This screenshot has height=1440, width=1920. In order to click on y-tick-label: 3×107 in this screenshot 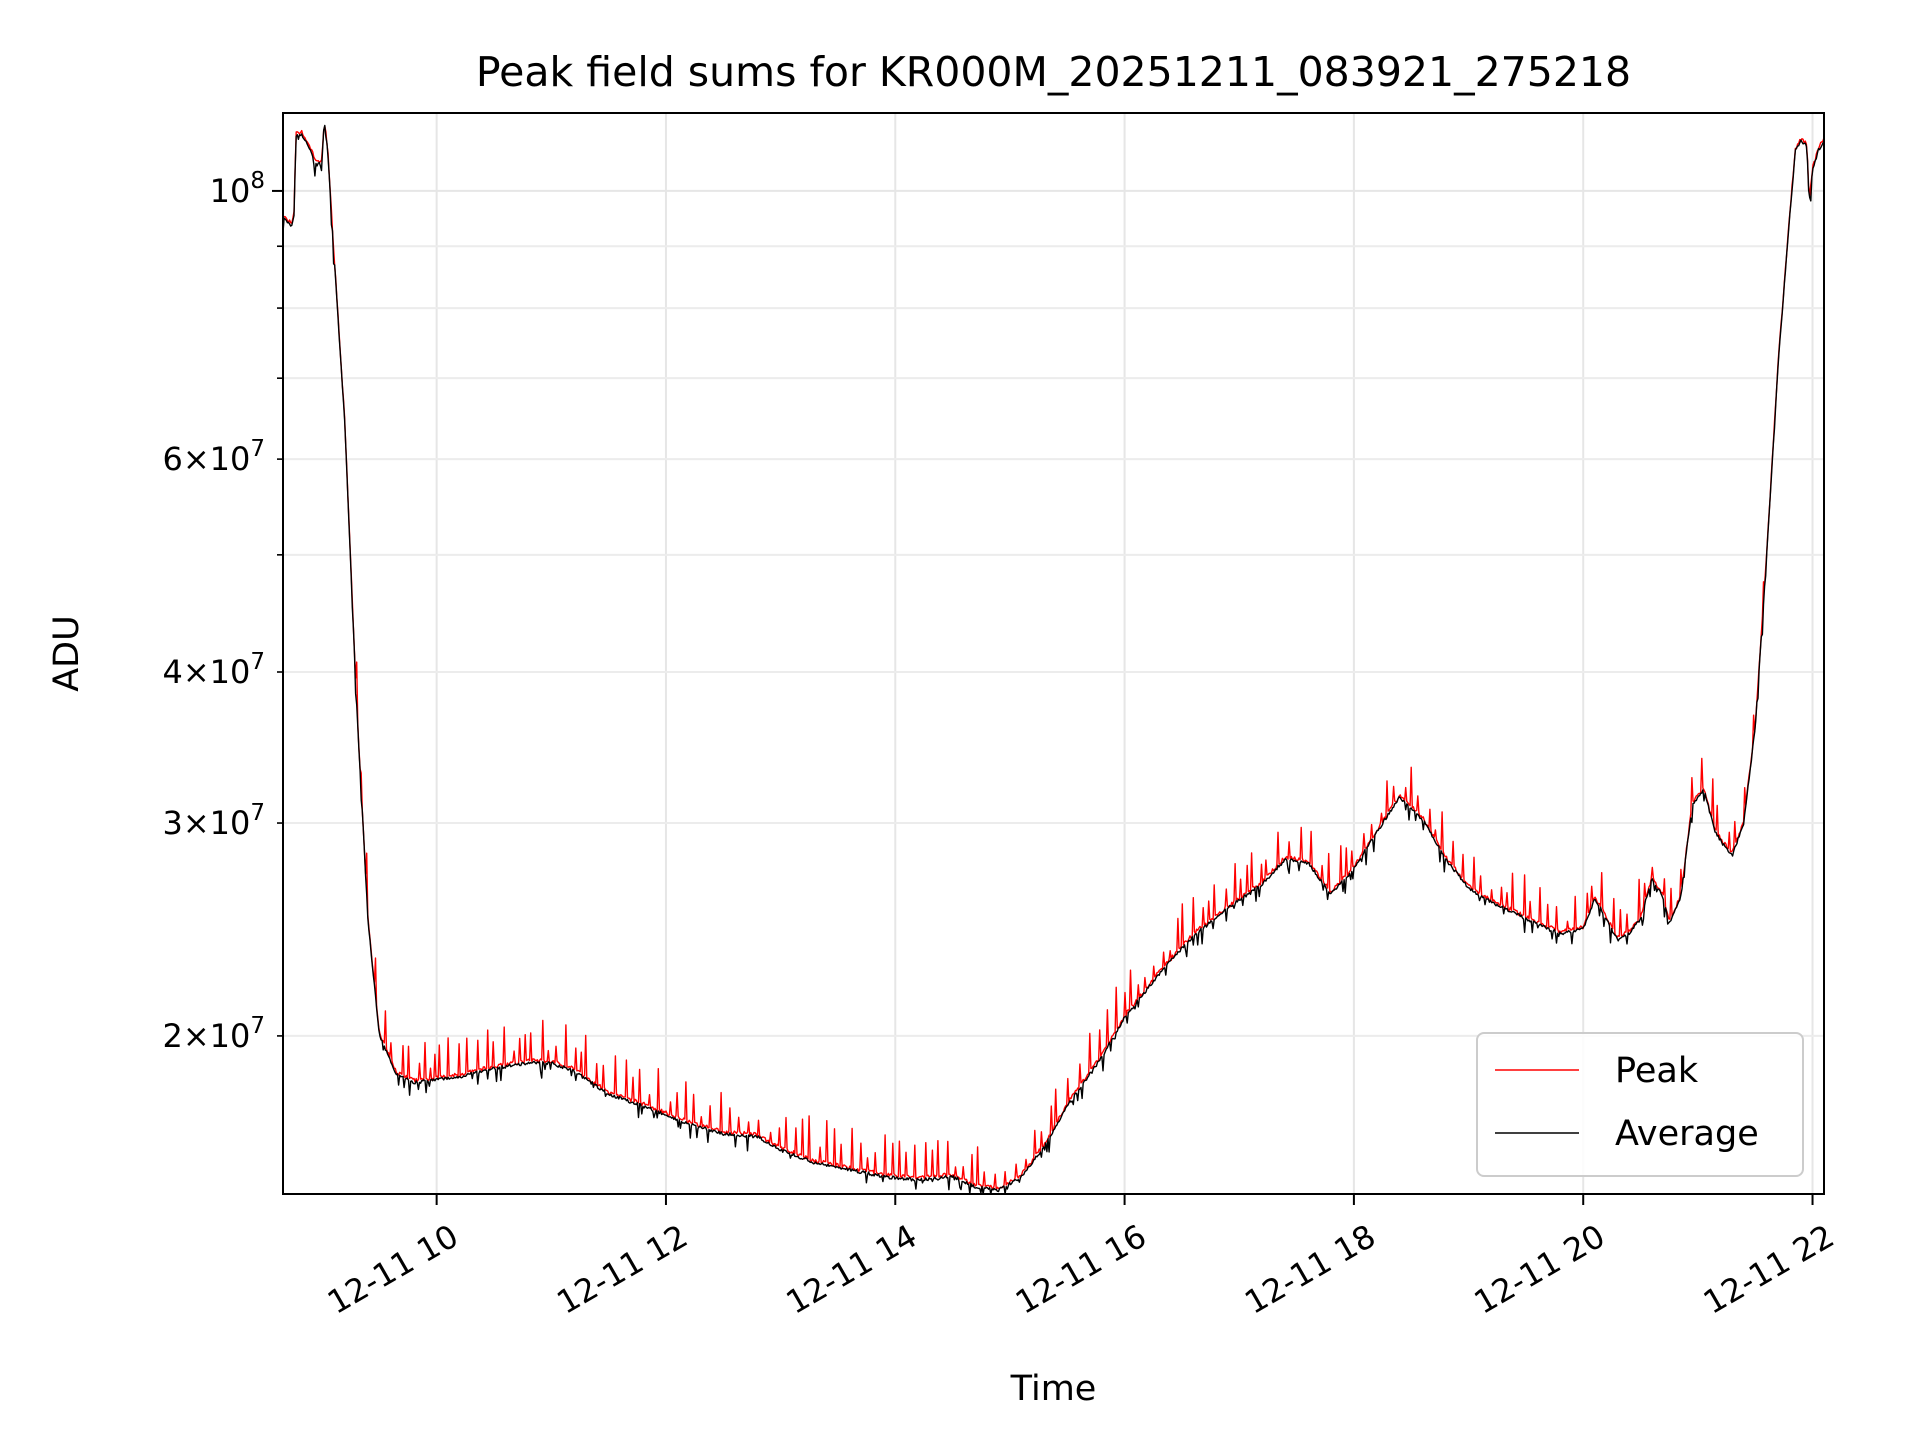, I will do `click(213, 821)`.